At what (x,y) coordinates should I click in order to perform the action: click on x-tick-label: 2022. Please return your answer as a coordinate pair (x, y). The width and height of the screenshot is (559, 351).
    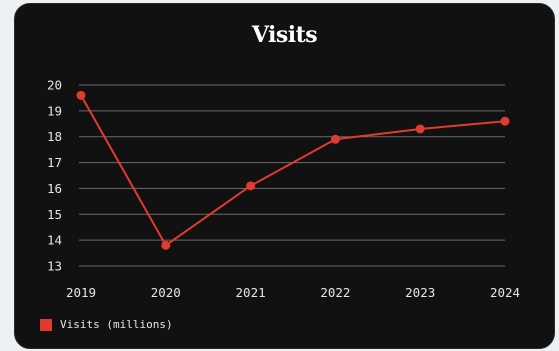
    Looking at the image, I should click on (335, 292).